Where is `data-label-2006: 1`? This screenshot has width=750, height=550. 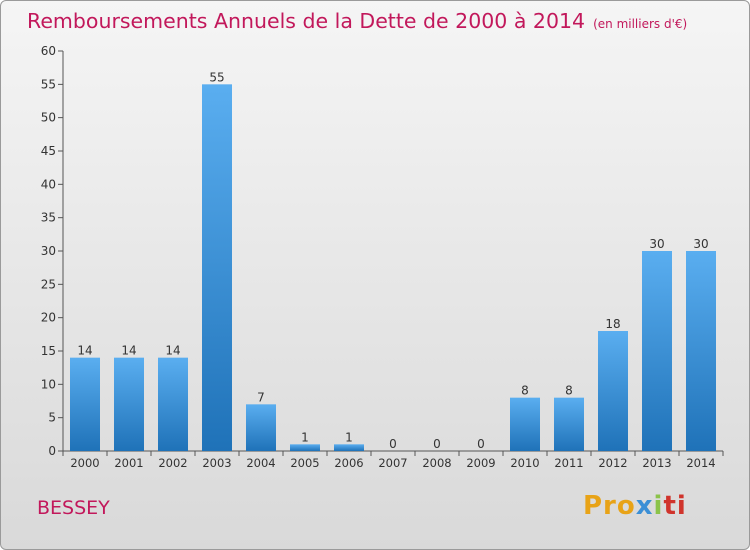 data-label-2006: 1 is located at coordinates (349, 437).